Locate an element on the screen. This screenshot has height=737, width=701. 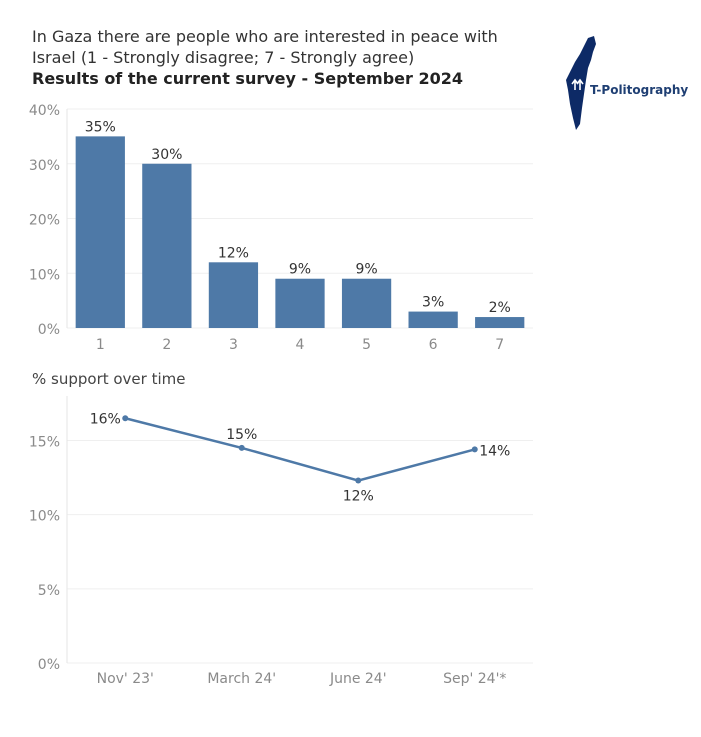
x-tick-label: Sep' 24'* is located at coordinates (474, 679).